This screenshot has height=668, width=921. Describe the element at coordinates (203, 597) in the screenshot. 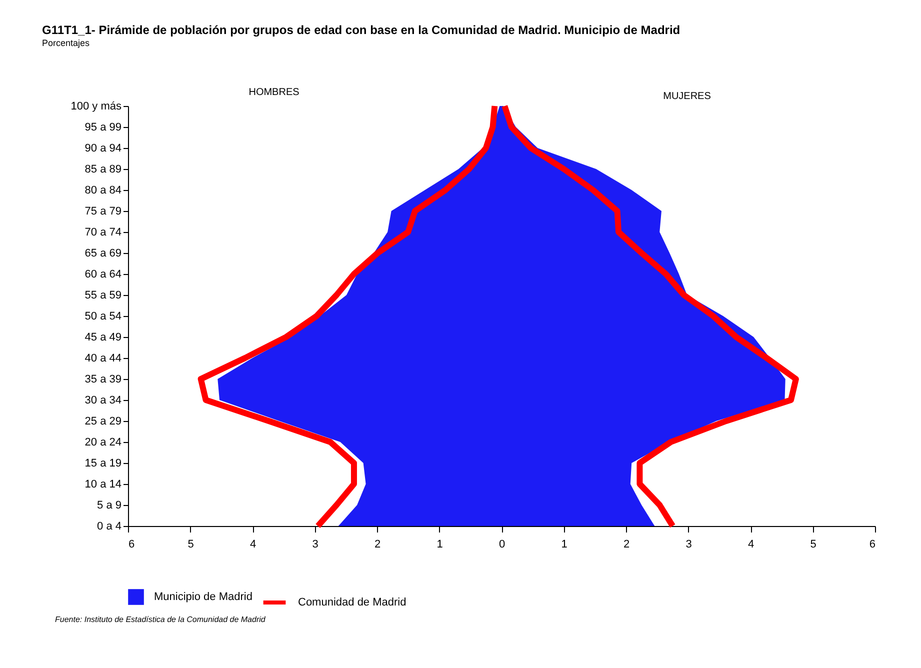

I see `legend-label: Municipio de Madrid` at that location.